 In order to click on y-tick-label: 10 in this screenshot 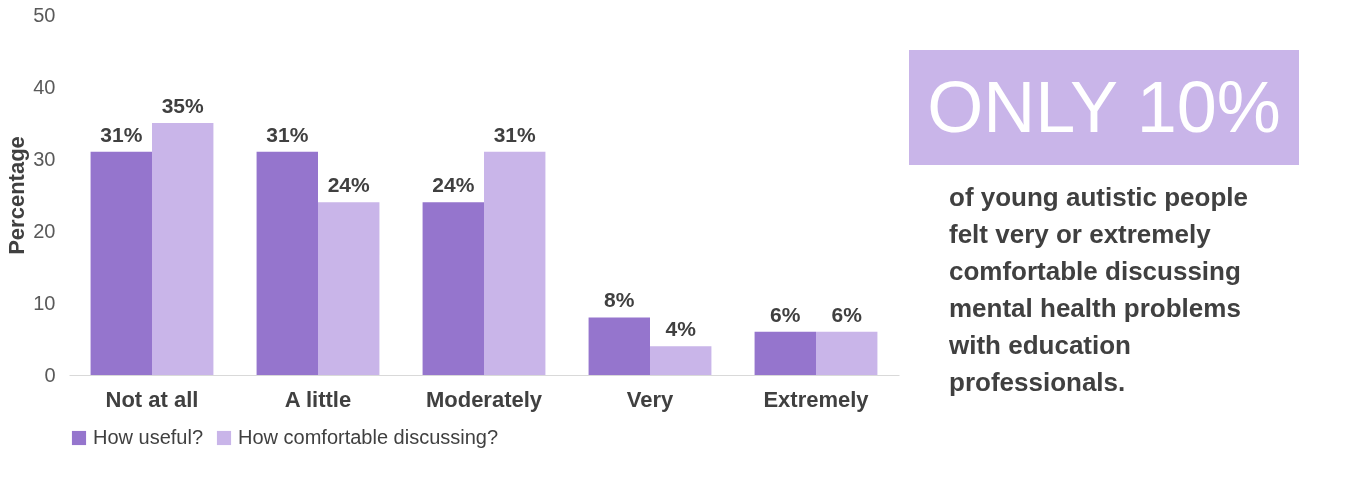, I will do `click(44, 302)`.